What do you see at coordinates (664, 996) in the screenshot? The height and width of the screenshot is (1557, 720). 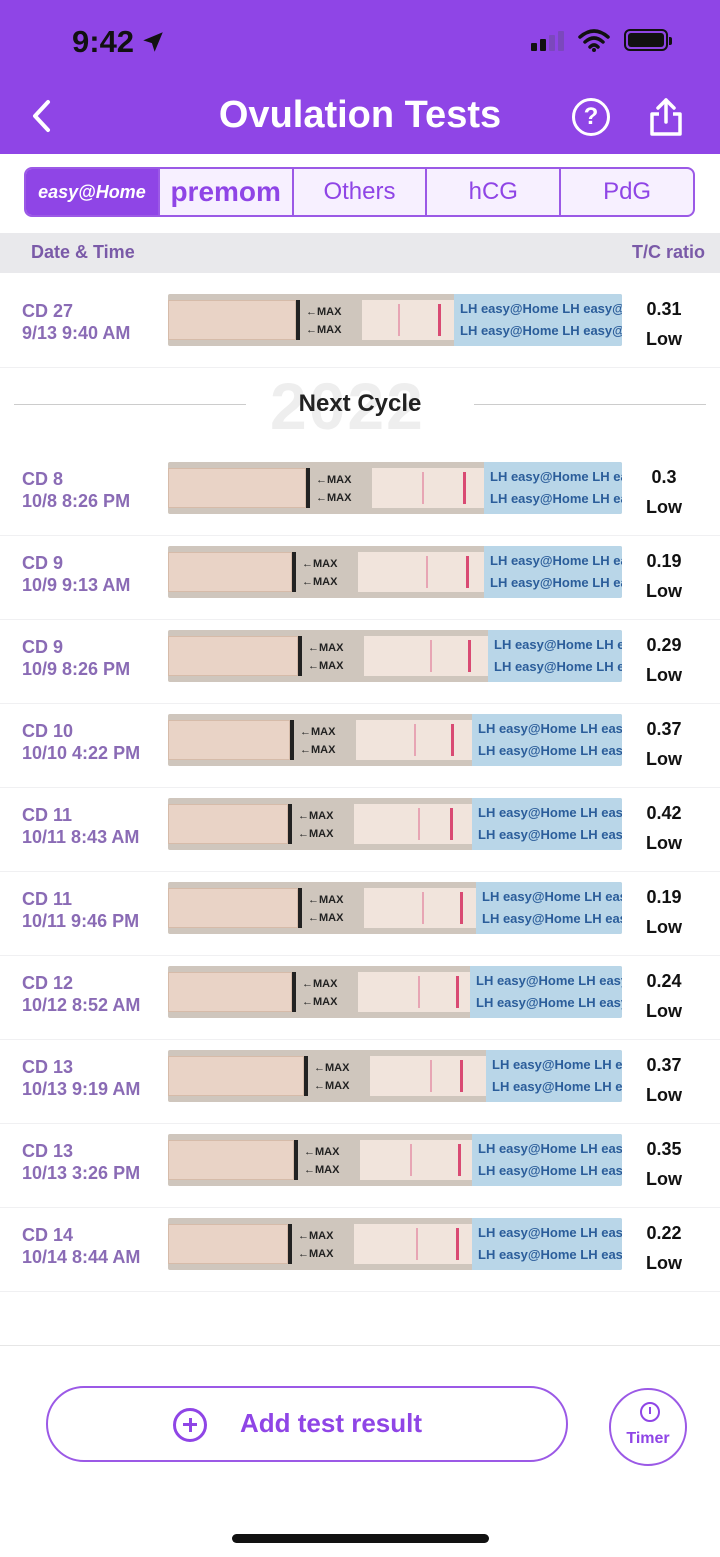 I see `tc-ratio-cell: 0.24 Low` at bounding box center [664, 996].